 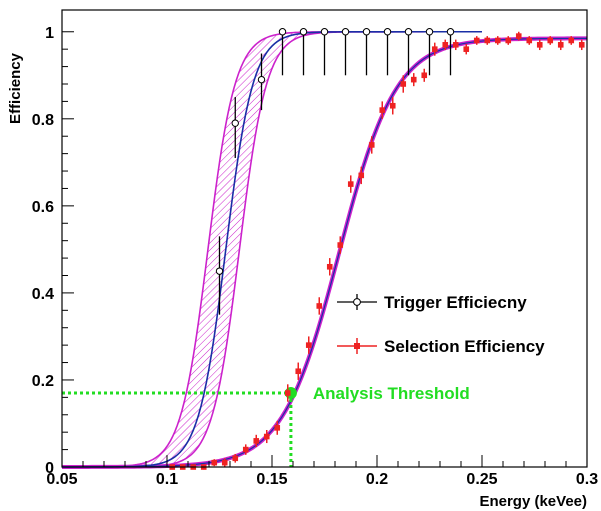 What do you see at coordinates (43, 294) in the screenshot?
I see `y-tick-label: 0.4` at bounding box center [43, 294].